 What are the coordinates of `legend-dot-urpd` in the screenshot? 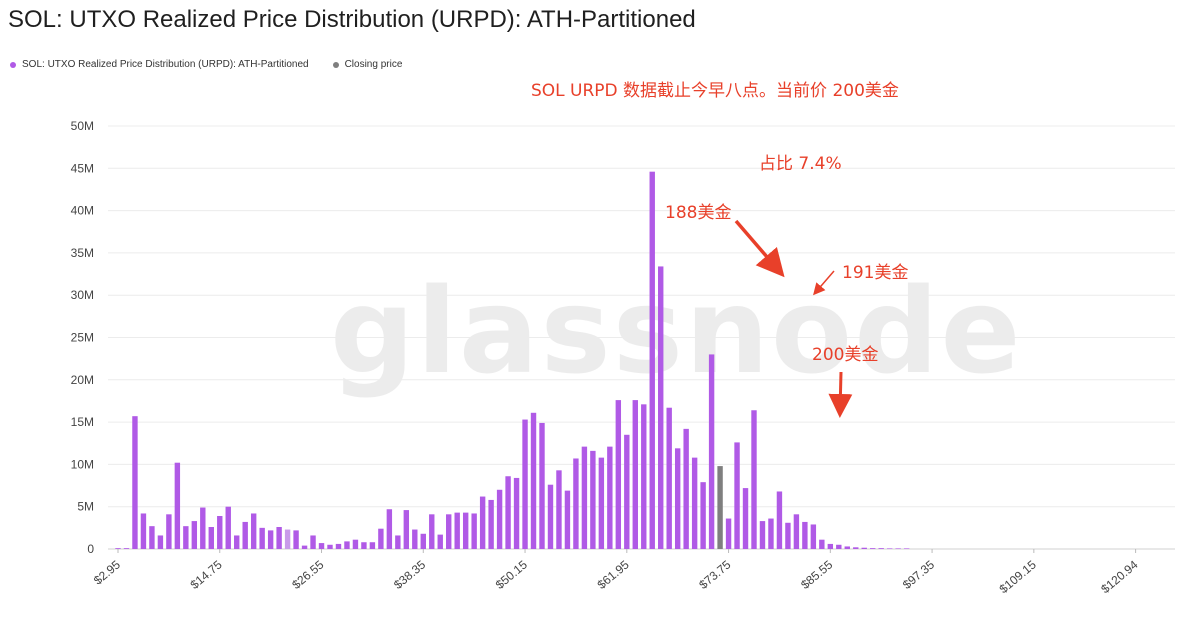 It's located at (13, 64).